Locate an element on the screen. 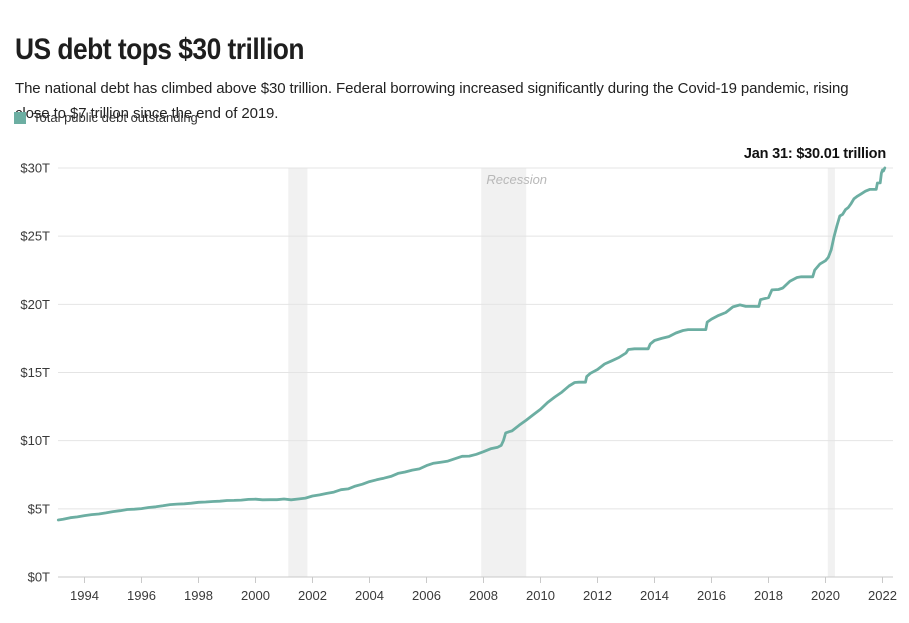 The height and width of the screenshot is (623, 909). y-axis-label: $0T is located at coordinates (39, 577).